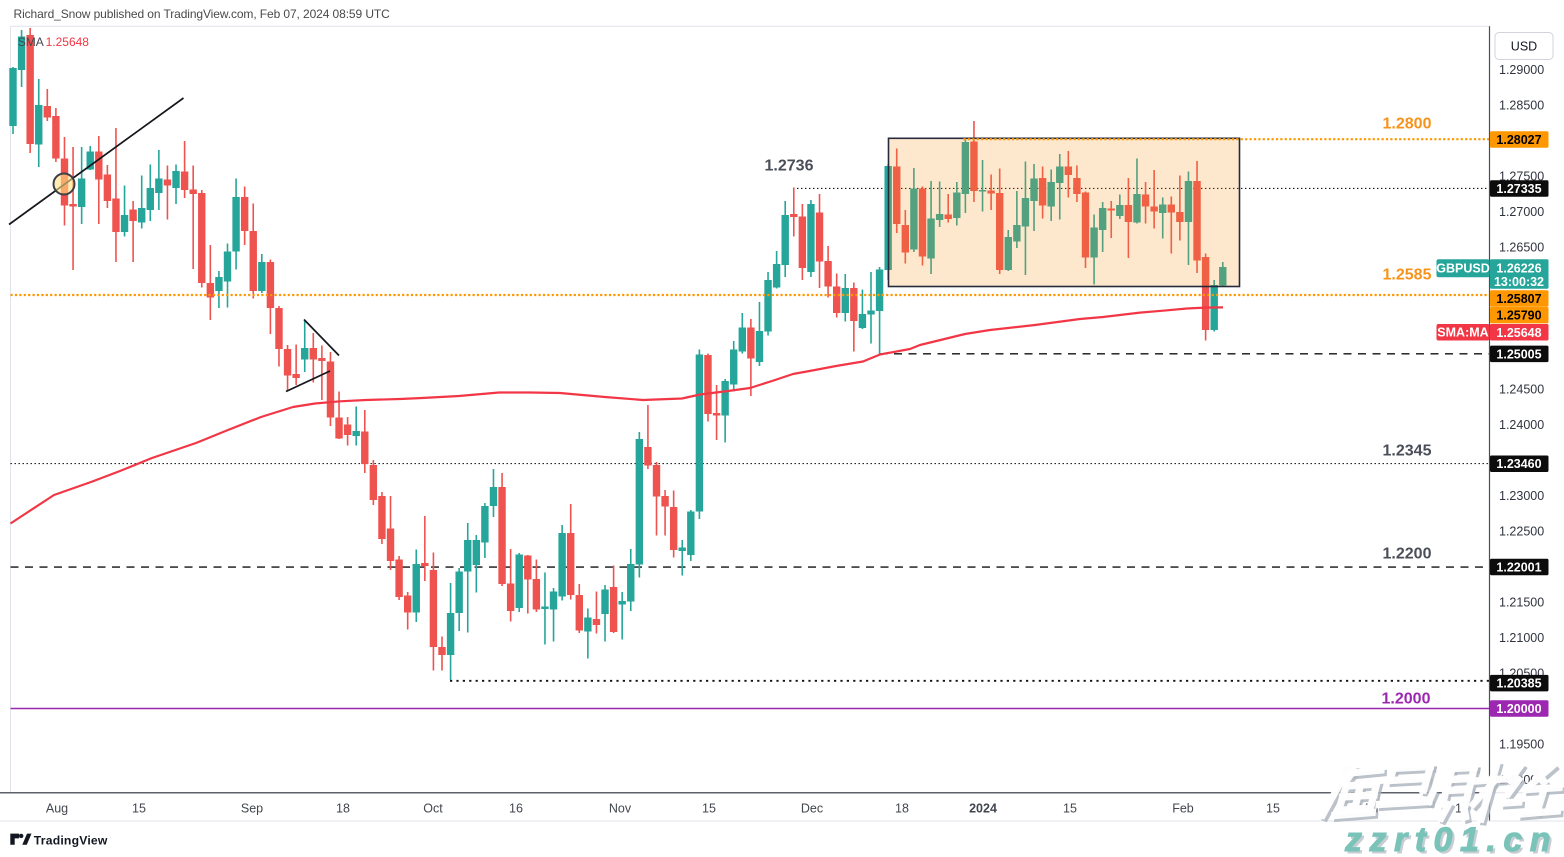 The height and width of the screenshot is (857, 1564). What do you see at coordinates (1521, 638) in the screenshot?
I see `svg-text: 1.21000` at bounding box center [1521, 638].